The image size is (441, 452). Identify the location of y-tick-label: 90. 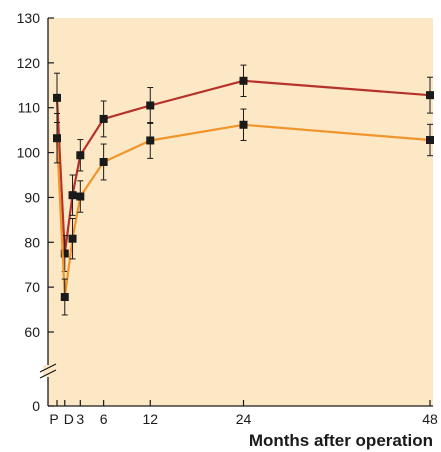
(32, 197).